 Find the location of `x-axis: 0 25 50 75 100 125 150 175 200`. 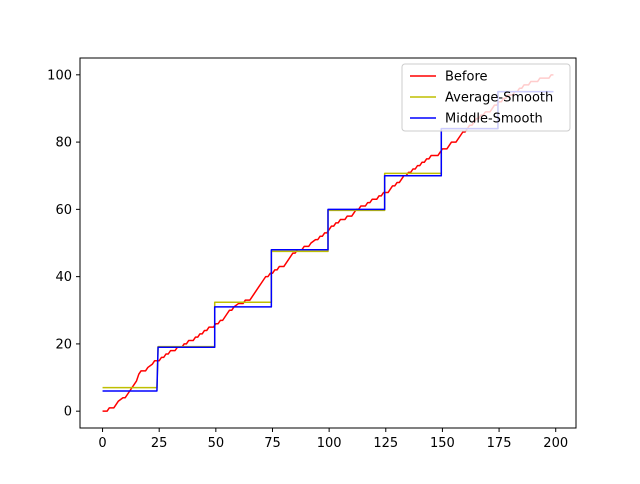

x-axis: 0 25 50 75 100 125 150 175 200 is located at coordinates (333, 439).